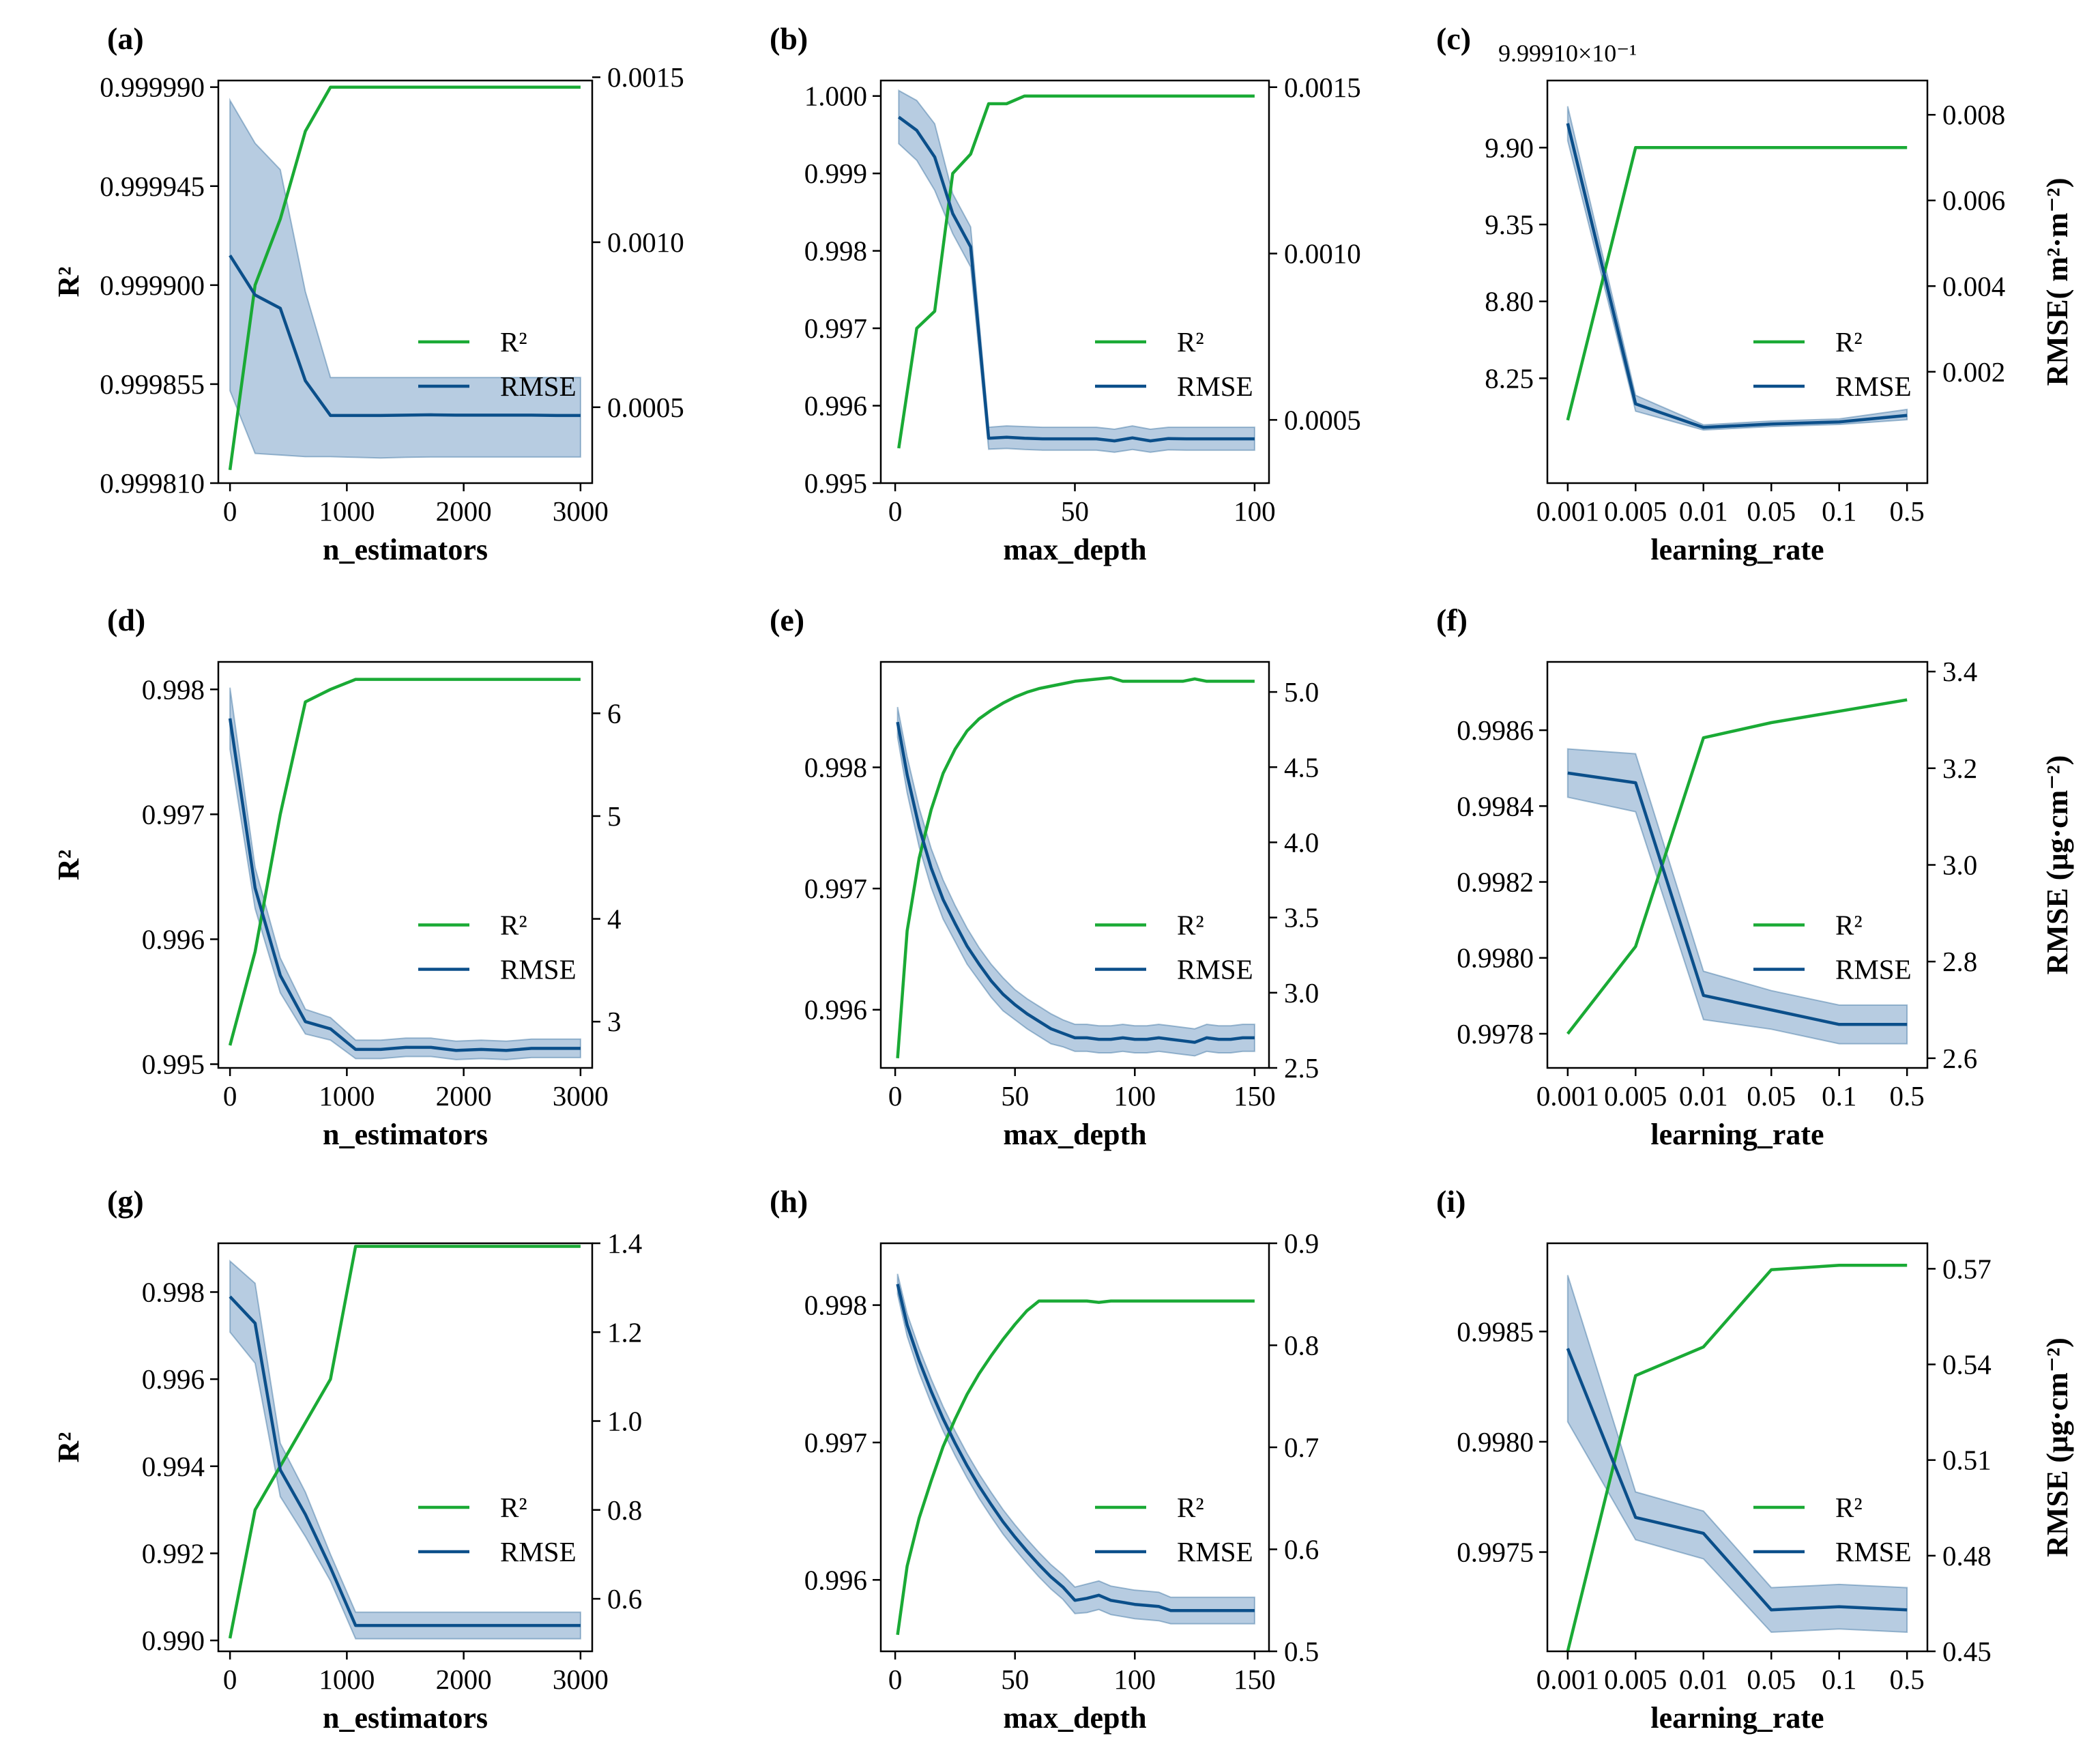  What do you see at coordinates (1322, 88) in the screenshot?
I see `y2-tick-label: 0.0015` at bounding box center [1322, 88].